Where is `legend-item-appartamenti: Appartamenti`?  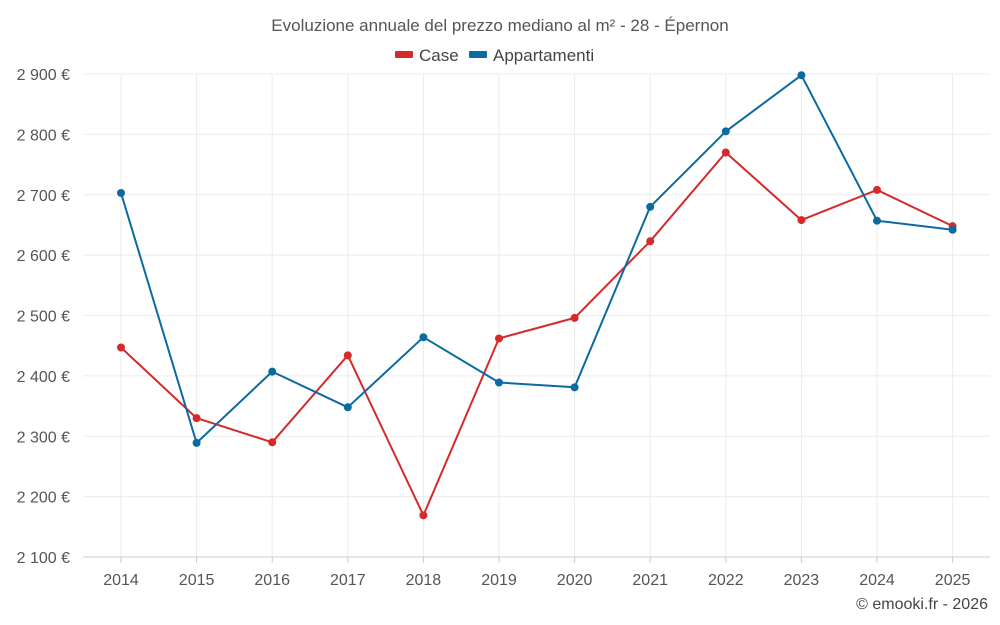 legend-item-appartamenti: Appartamenti is located at coordinates (531, 55).